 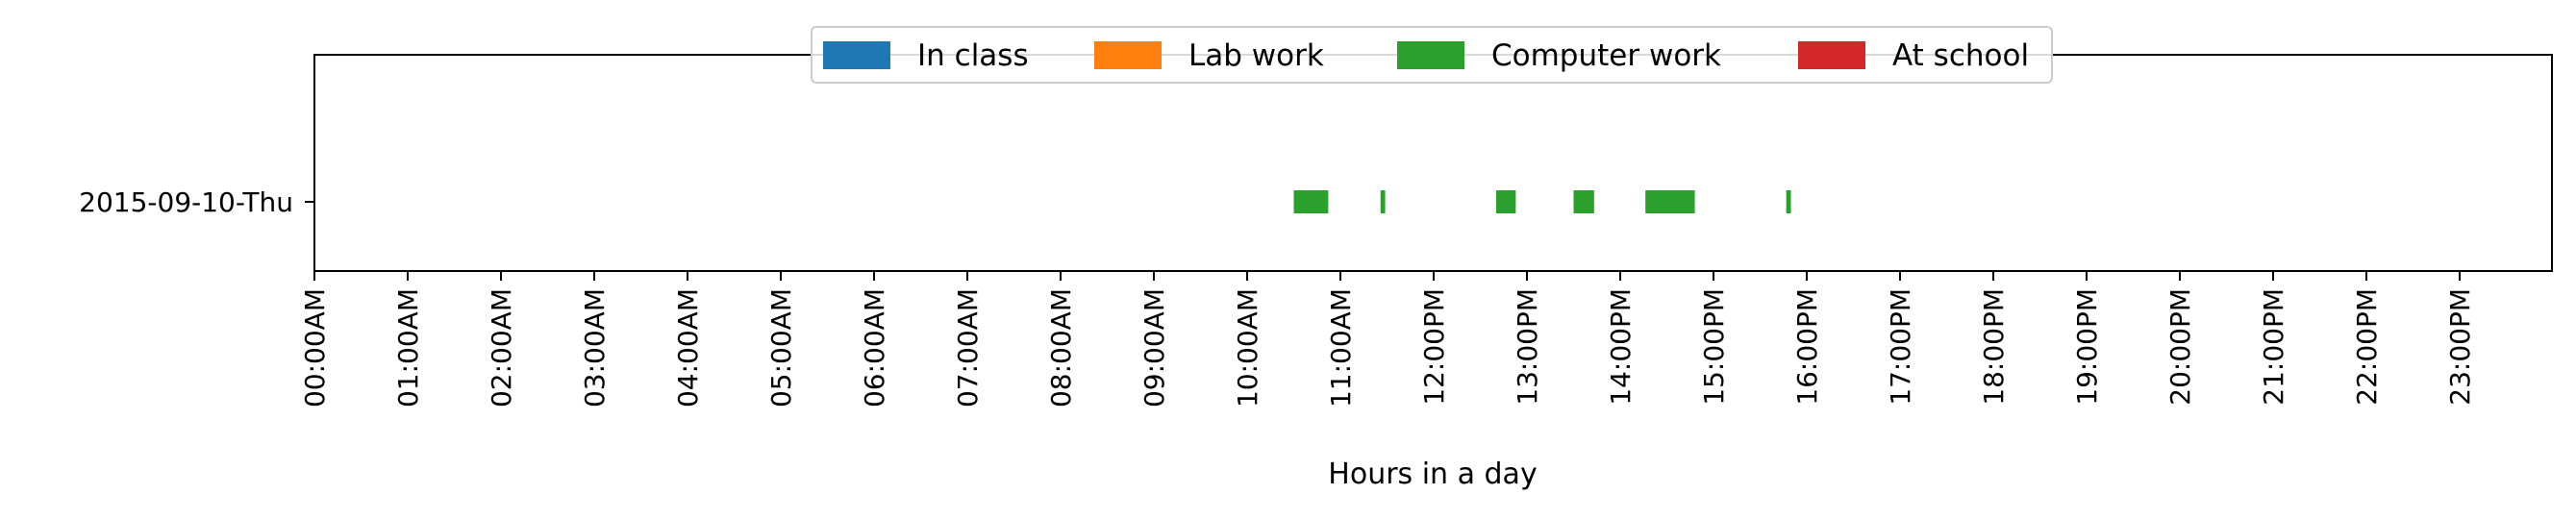 What do you see at coordinates (1900, 347) in the screenshot?
I see `x-tick-label: 17:00PM` at bounding box center [1900, 347].